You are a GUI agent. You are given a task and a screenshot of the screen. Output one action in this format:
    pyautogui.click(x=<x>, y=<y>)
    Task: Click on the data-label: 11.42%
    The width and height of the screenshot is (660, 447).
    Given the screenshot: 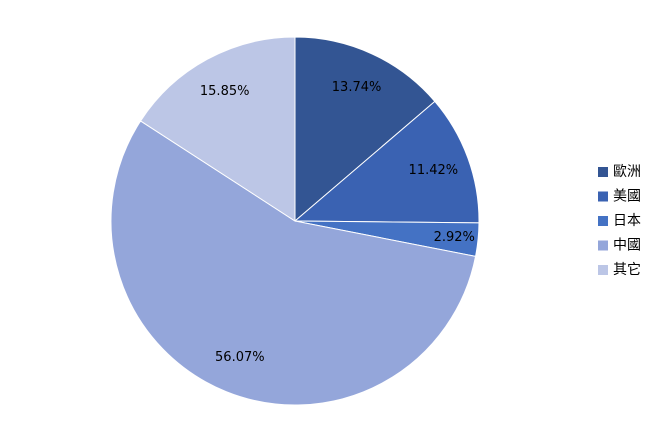 What is the action you would take?
    pyautogui.click(x=434, y=170)
    